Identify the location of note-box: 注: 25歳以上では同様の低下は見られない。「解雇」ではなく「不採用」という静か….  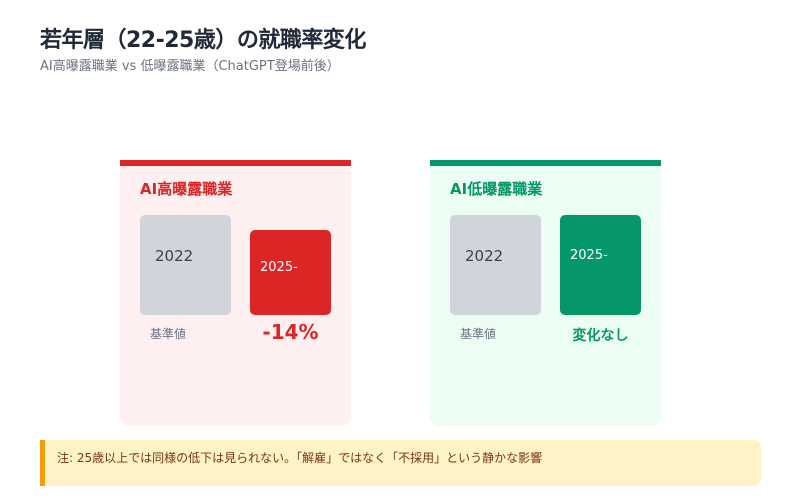
(400, 463).